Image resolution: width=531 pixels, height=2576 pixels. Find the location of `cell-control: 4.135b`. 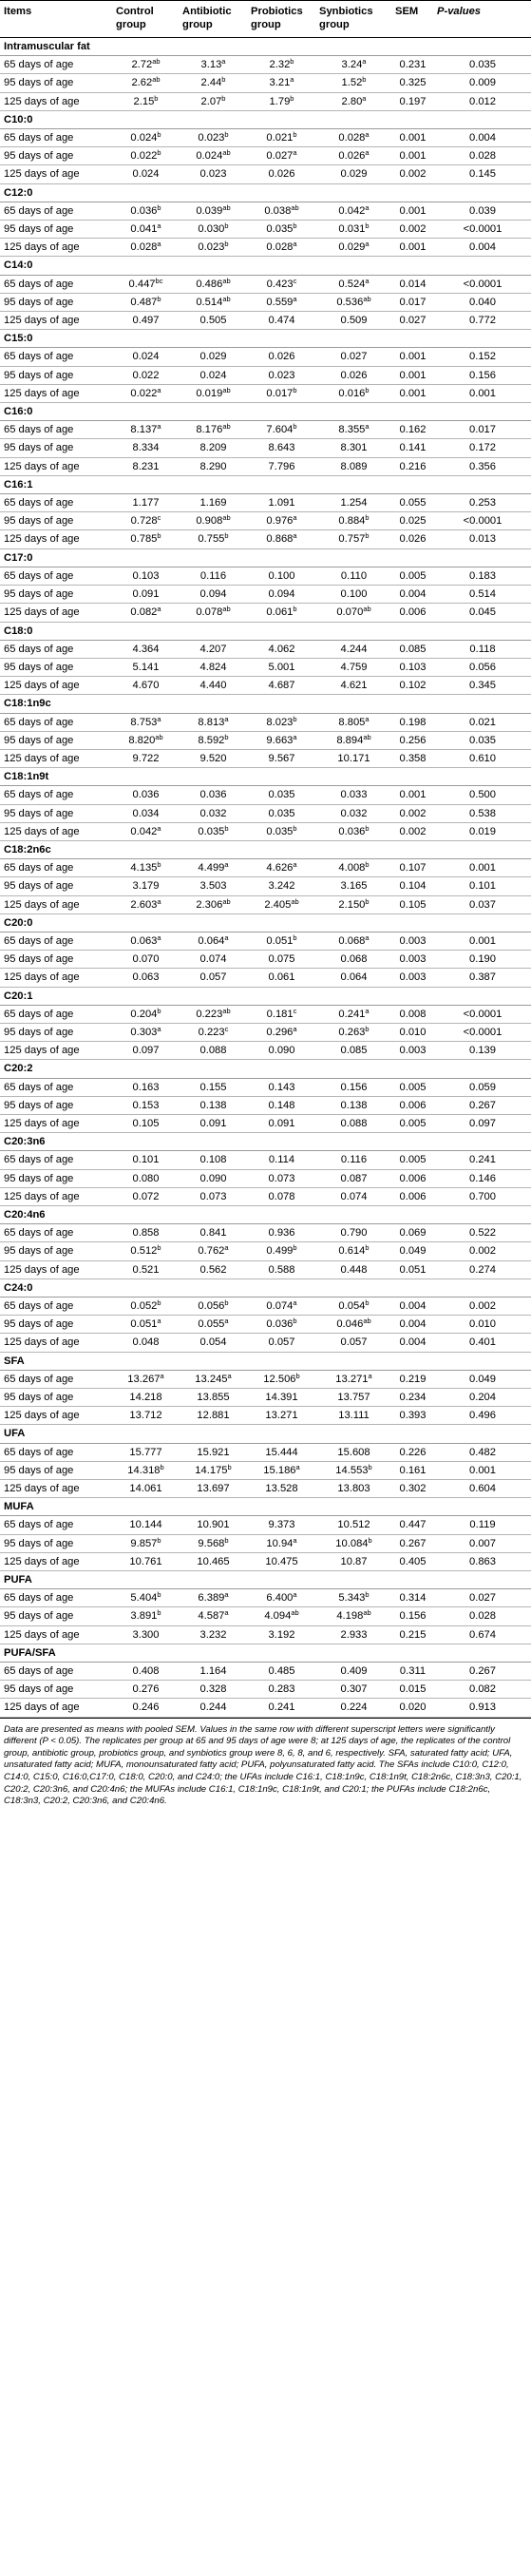

cell-control: 4.135b is located at coordinates (146, 868).